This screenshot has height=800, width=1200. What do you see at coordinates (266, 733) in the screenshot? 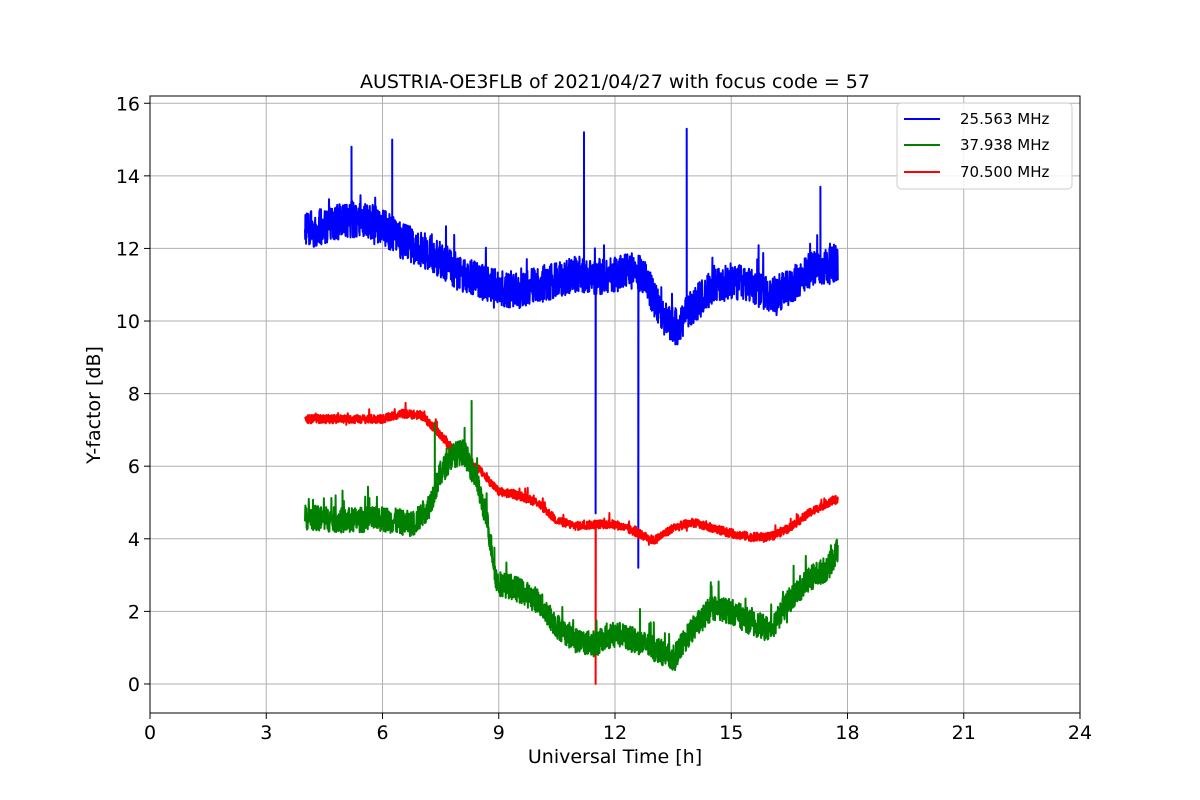
I see `x-tick-label: 3` at bounding box center [266, 733].